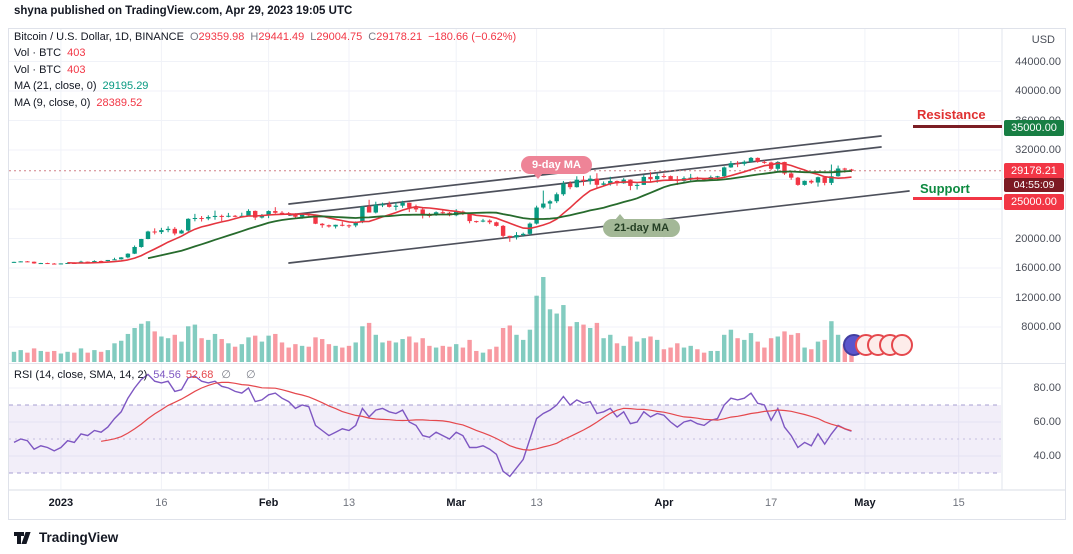 The image size is (1073, 554). What do you see at coordinates (199, 375) in the screenshot?
I see `rsi-signal-value: 52.68` at bounding box center [199, 375].